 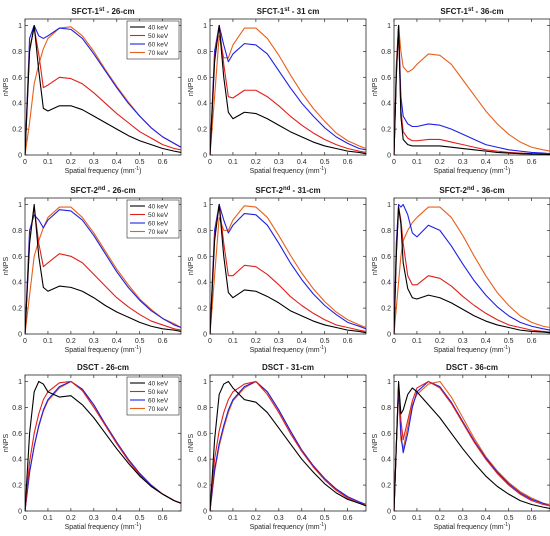 I want to click on title-text: DSCT - 26-cm, so click(x=103, y=367).